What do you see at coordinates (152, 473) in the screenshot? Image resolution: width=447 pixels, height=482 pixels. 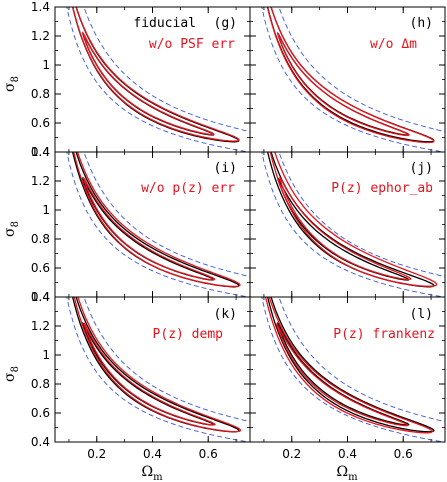 I see `x-axis-title-left: Ωm` at bounding box center [152, 473].